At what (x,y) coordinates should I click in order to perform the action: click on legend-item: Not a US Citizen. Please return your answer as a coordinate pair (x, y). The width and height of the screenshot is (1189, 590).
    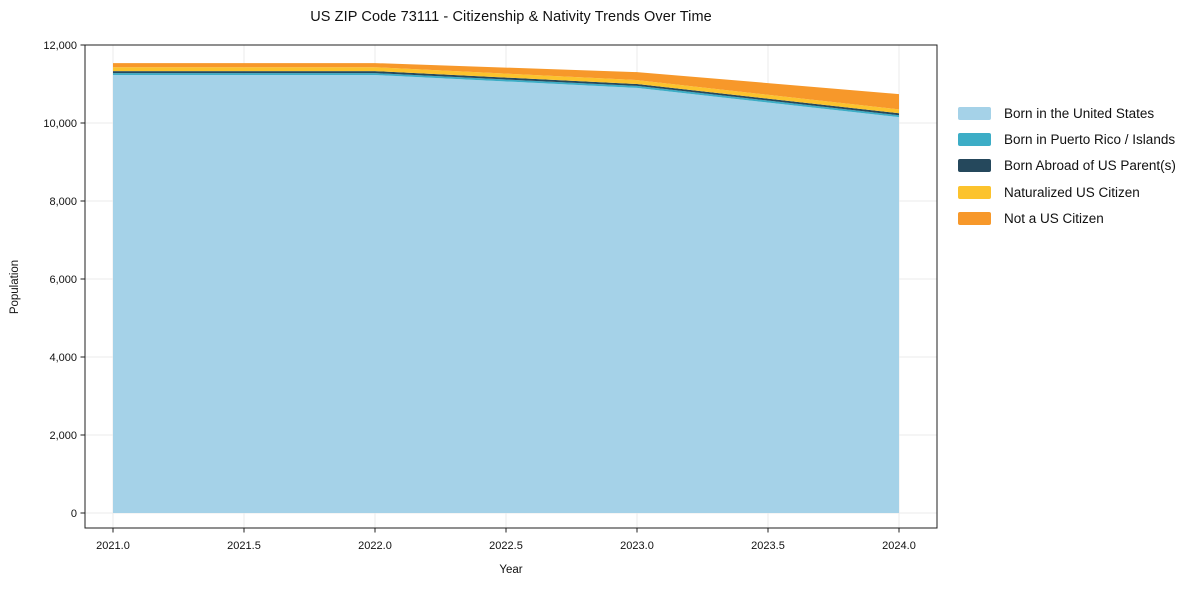
    Looking at the image, I should click on (1067, 218).